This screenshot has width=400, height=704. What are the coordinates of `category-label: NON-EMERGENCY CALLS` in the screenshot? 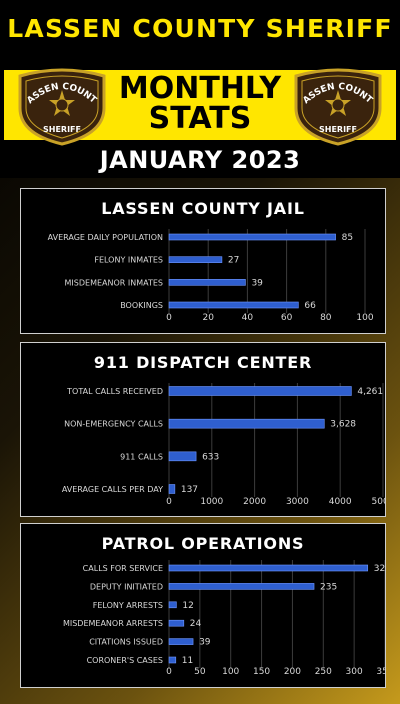 It's located at (113, 424).